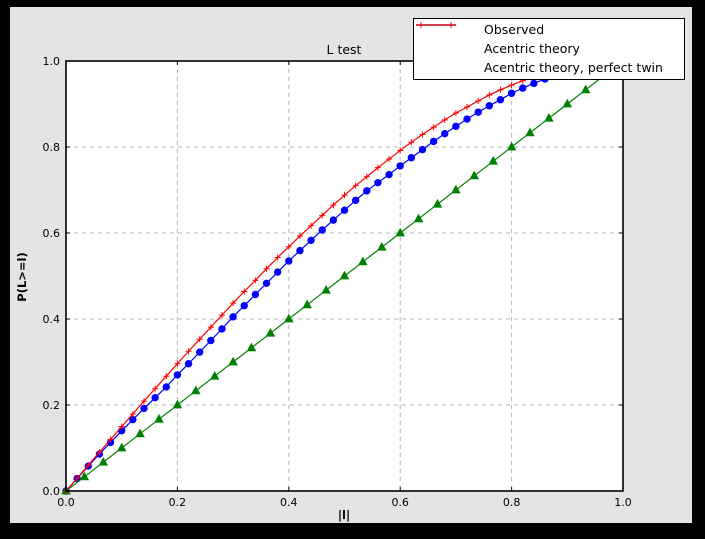 The width and height of the screenshot is (705, 539). What do you see at coordinates (436, 25) in the screenshot?
I see `legend-sample-svg` at bounding box center [436, 25].